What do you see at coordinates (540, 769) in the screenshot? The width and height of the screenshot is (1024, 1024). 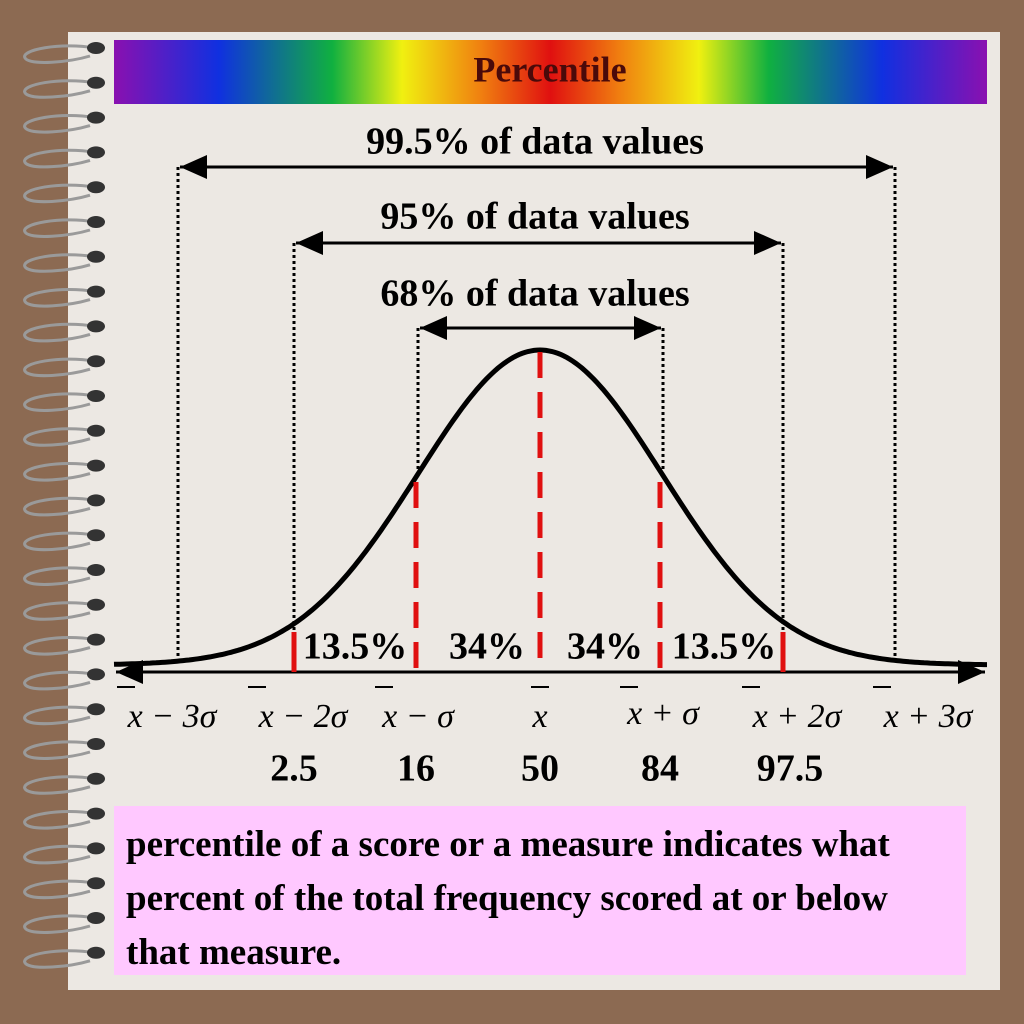 I see `percentile-label: 50` at bounding box center [540, 769].